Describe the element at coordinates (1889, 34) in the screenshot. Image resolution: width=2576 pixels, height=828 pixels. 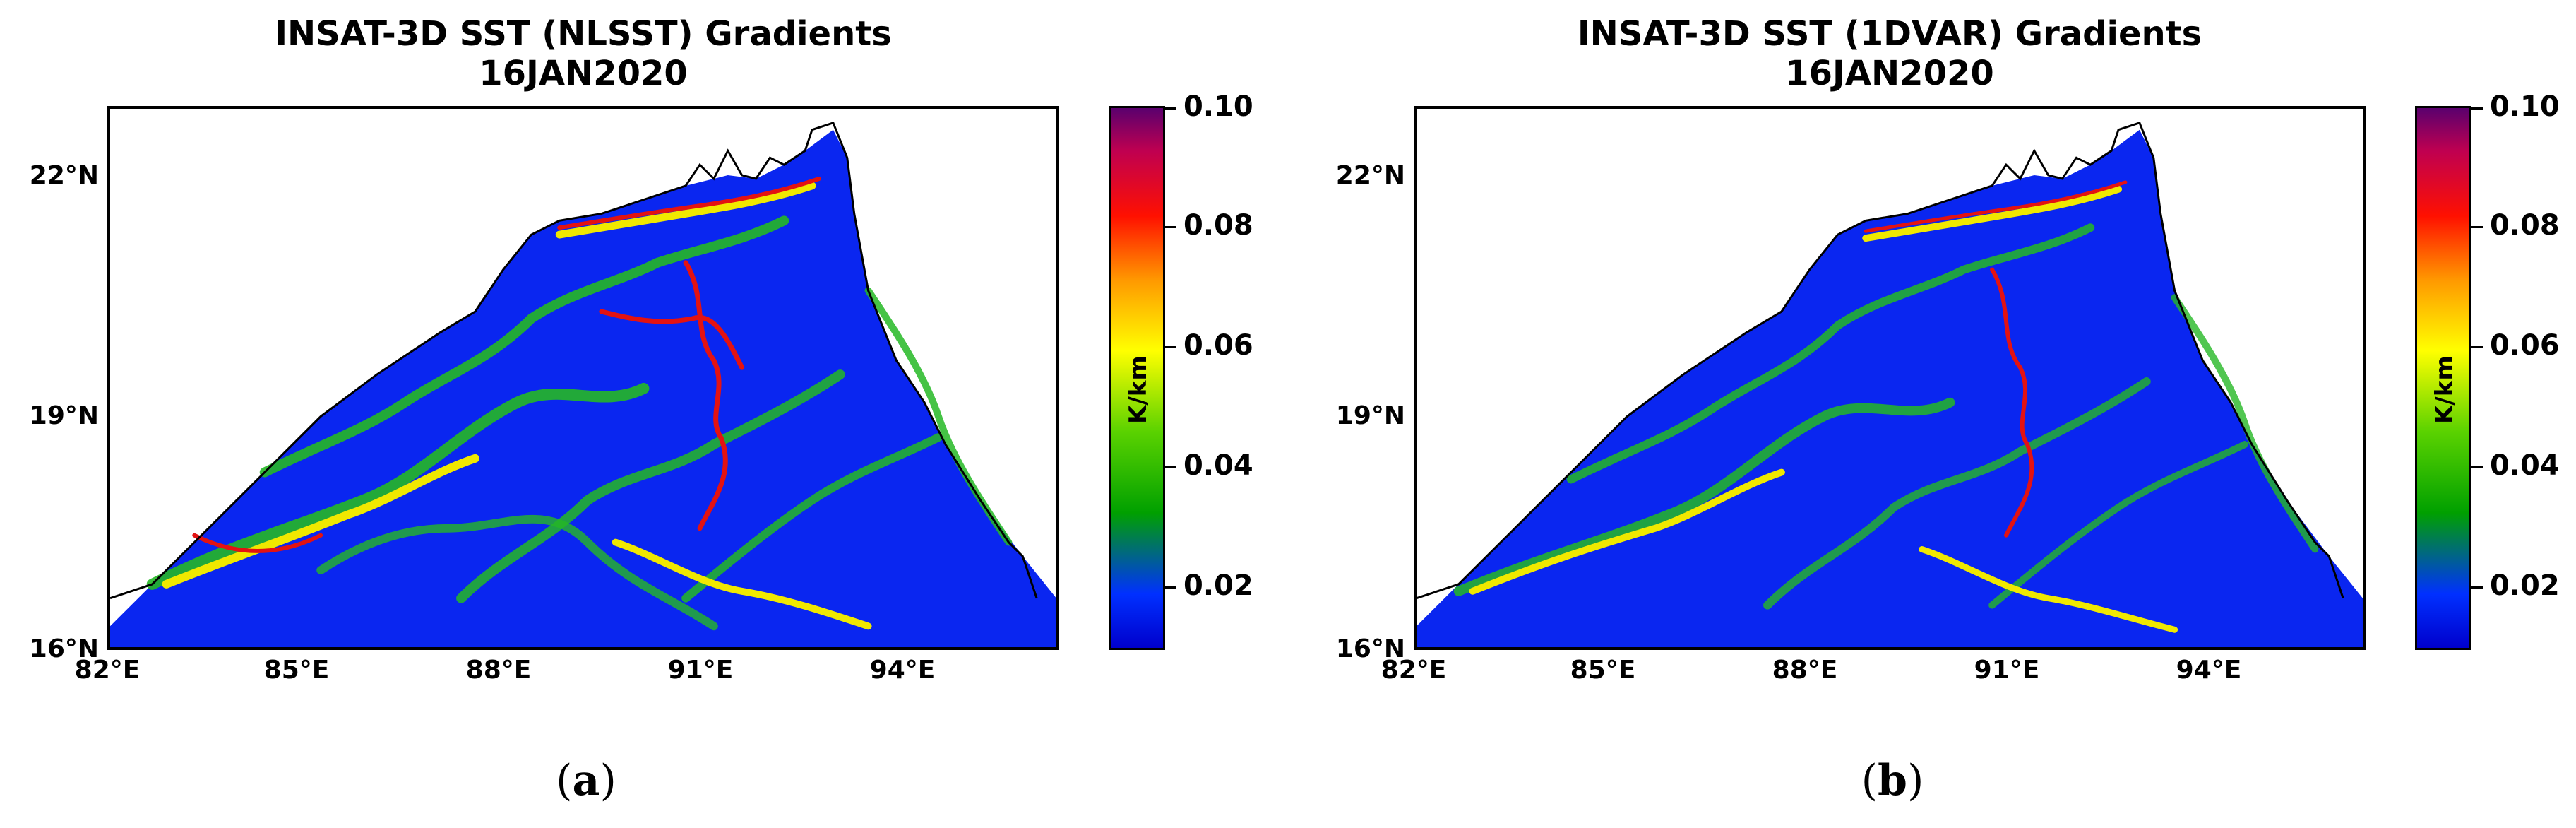
I see `panel-b-title-line1: INSAT-3D SST (1DVAR) Gradients` at that location.